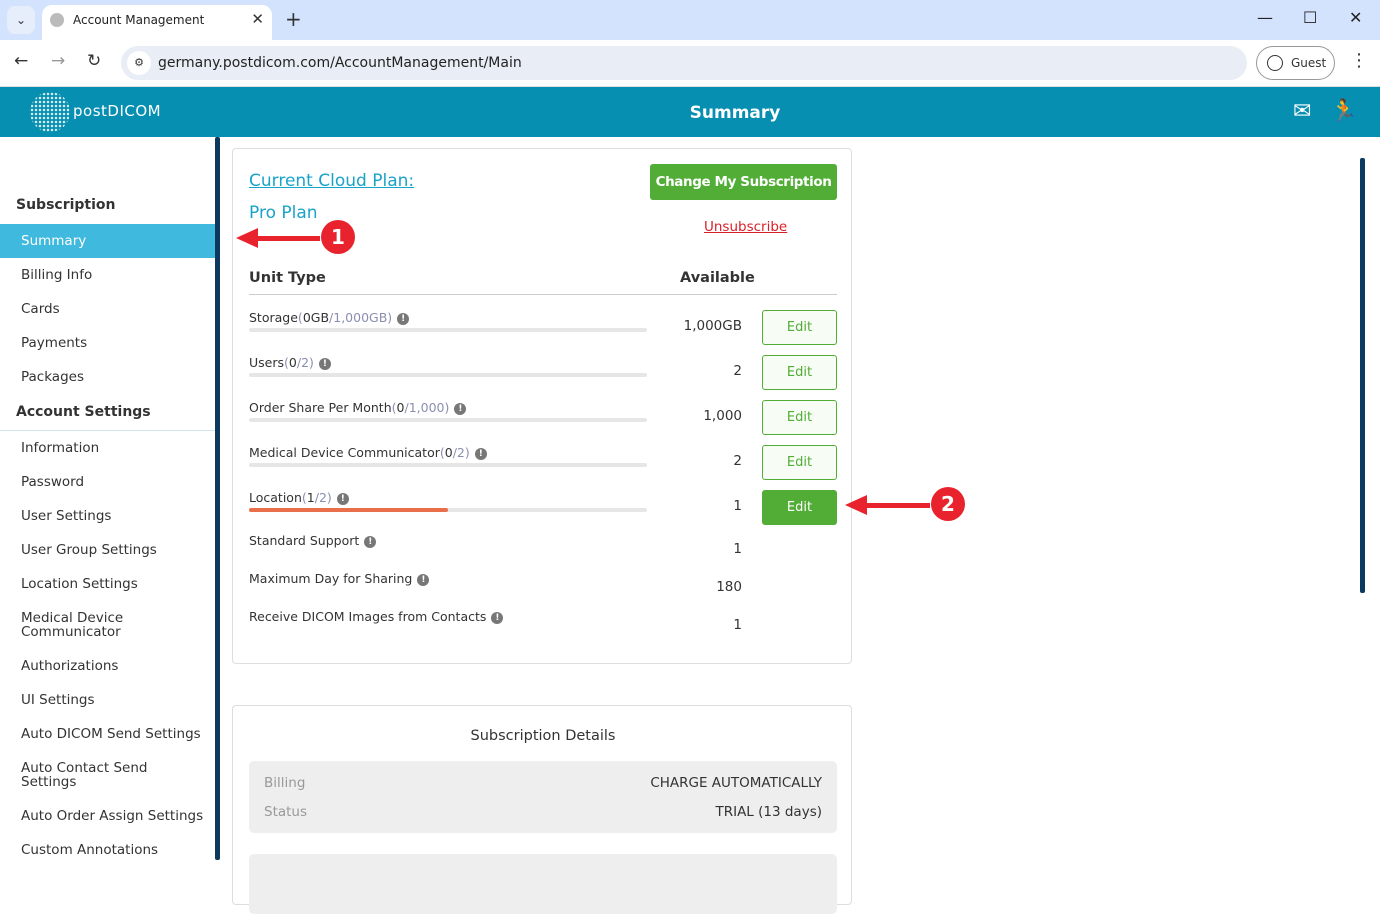  What do you see at coordinates (157, 22) in the screenshot?
I see `browser-tab: Account Management ✕` at bounding box center [157, 22].